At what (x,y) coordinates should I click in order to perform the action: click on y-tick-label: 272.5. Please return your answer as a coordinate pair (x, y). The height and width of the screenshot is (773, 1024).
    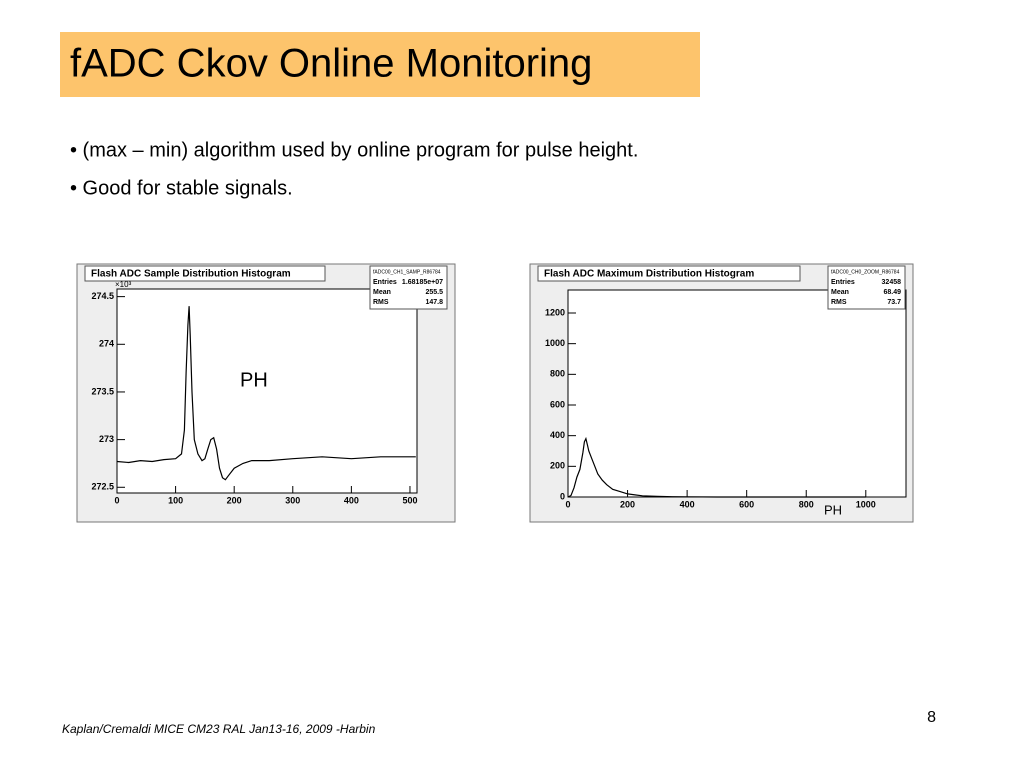
    Looking at the image, I should click on (102, 487).